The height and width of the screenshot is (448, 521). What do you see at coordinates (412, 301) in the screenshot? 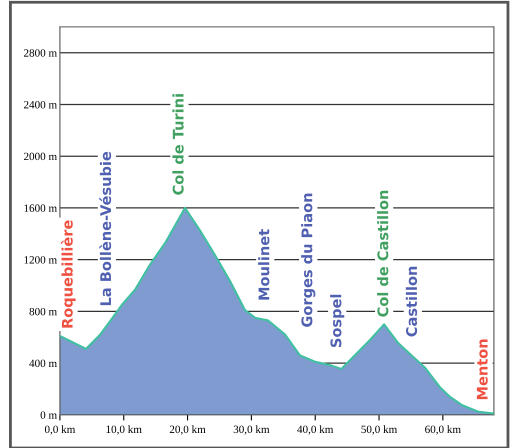
I see `annotation: Castillon` at bounding box center [412, 301].